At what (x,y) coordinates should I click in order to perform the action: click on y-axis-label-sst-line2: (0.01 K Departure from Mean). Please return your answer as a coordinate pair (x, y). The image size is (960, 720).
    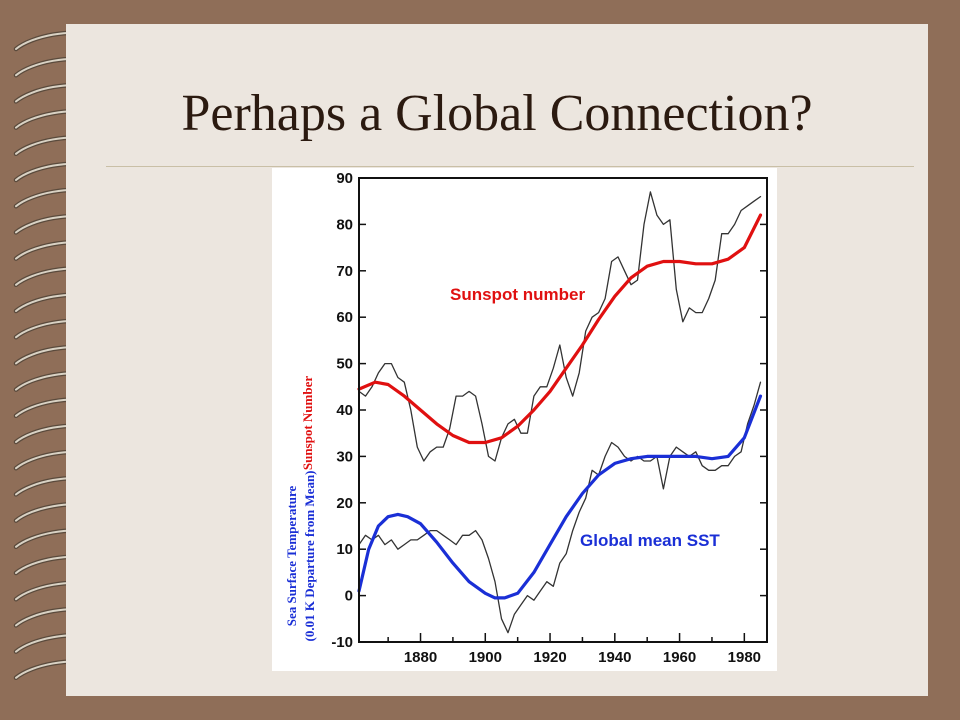
    Looking at the image, I should click on (309, 555).